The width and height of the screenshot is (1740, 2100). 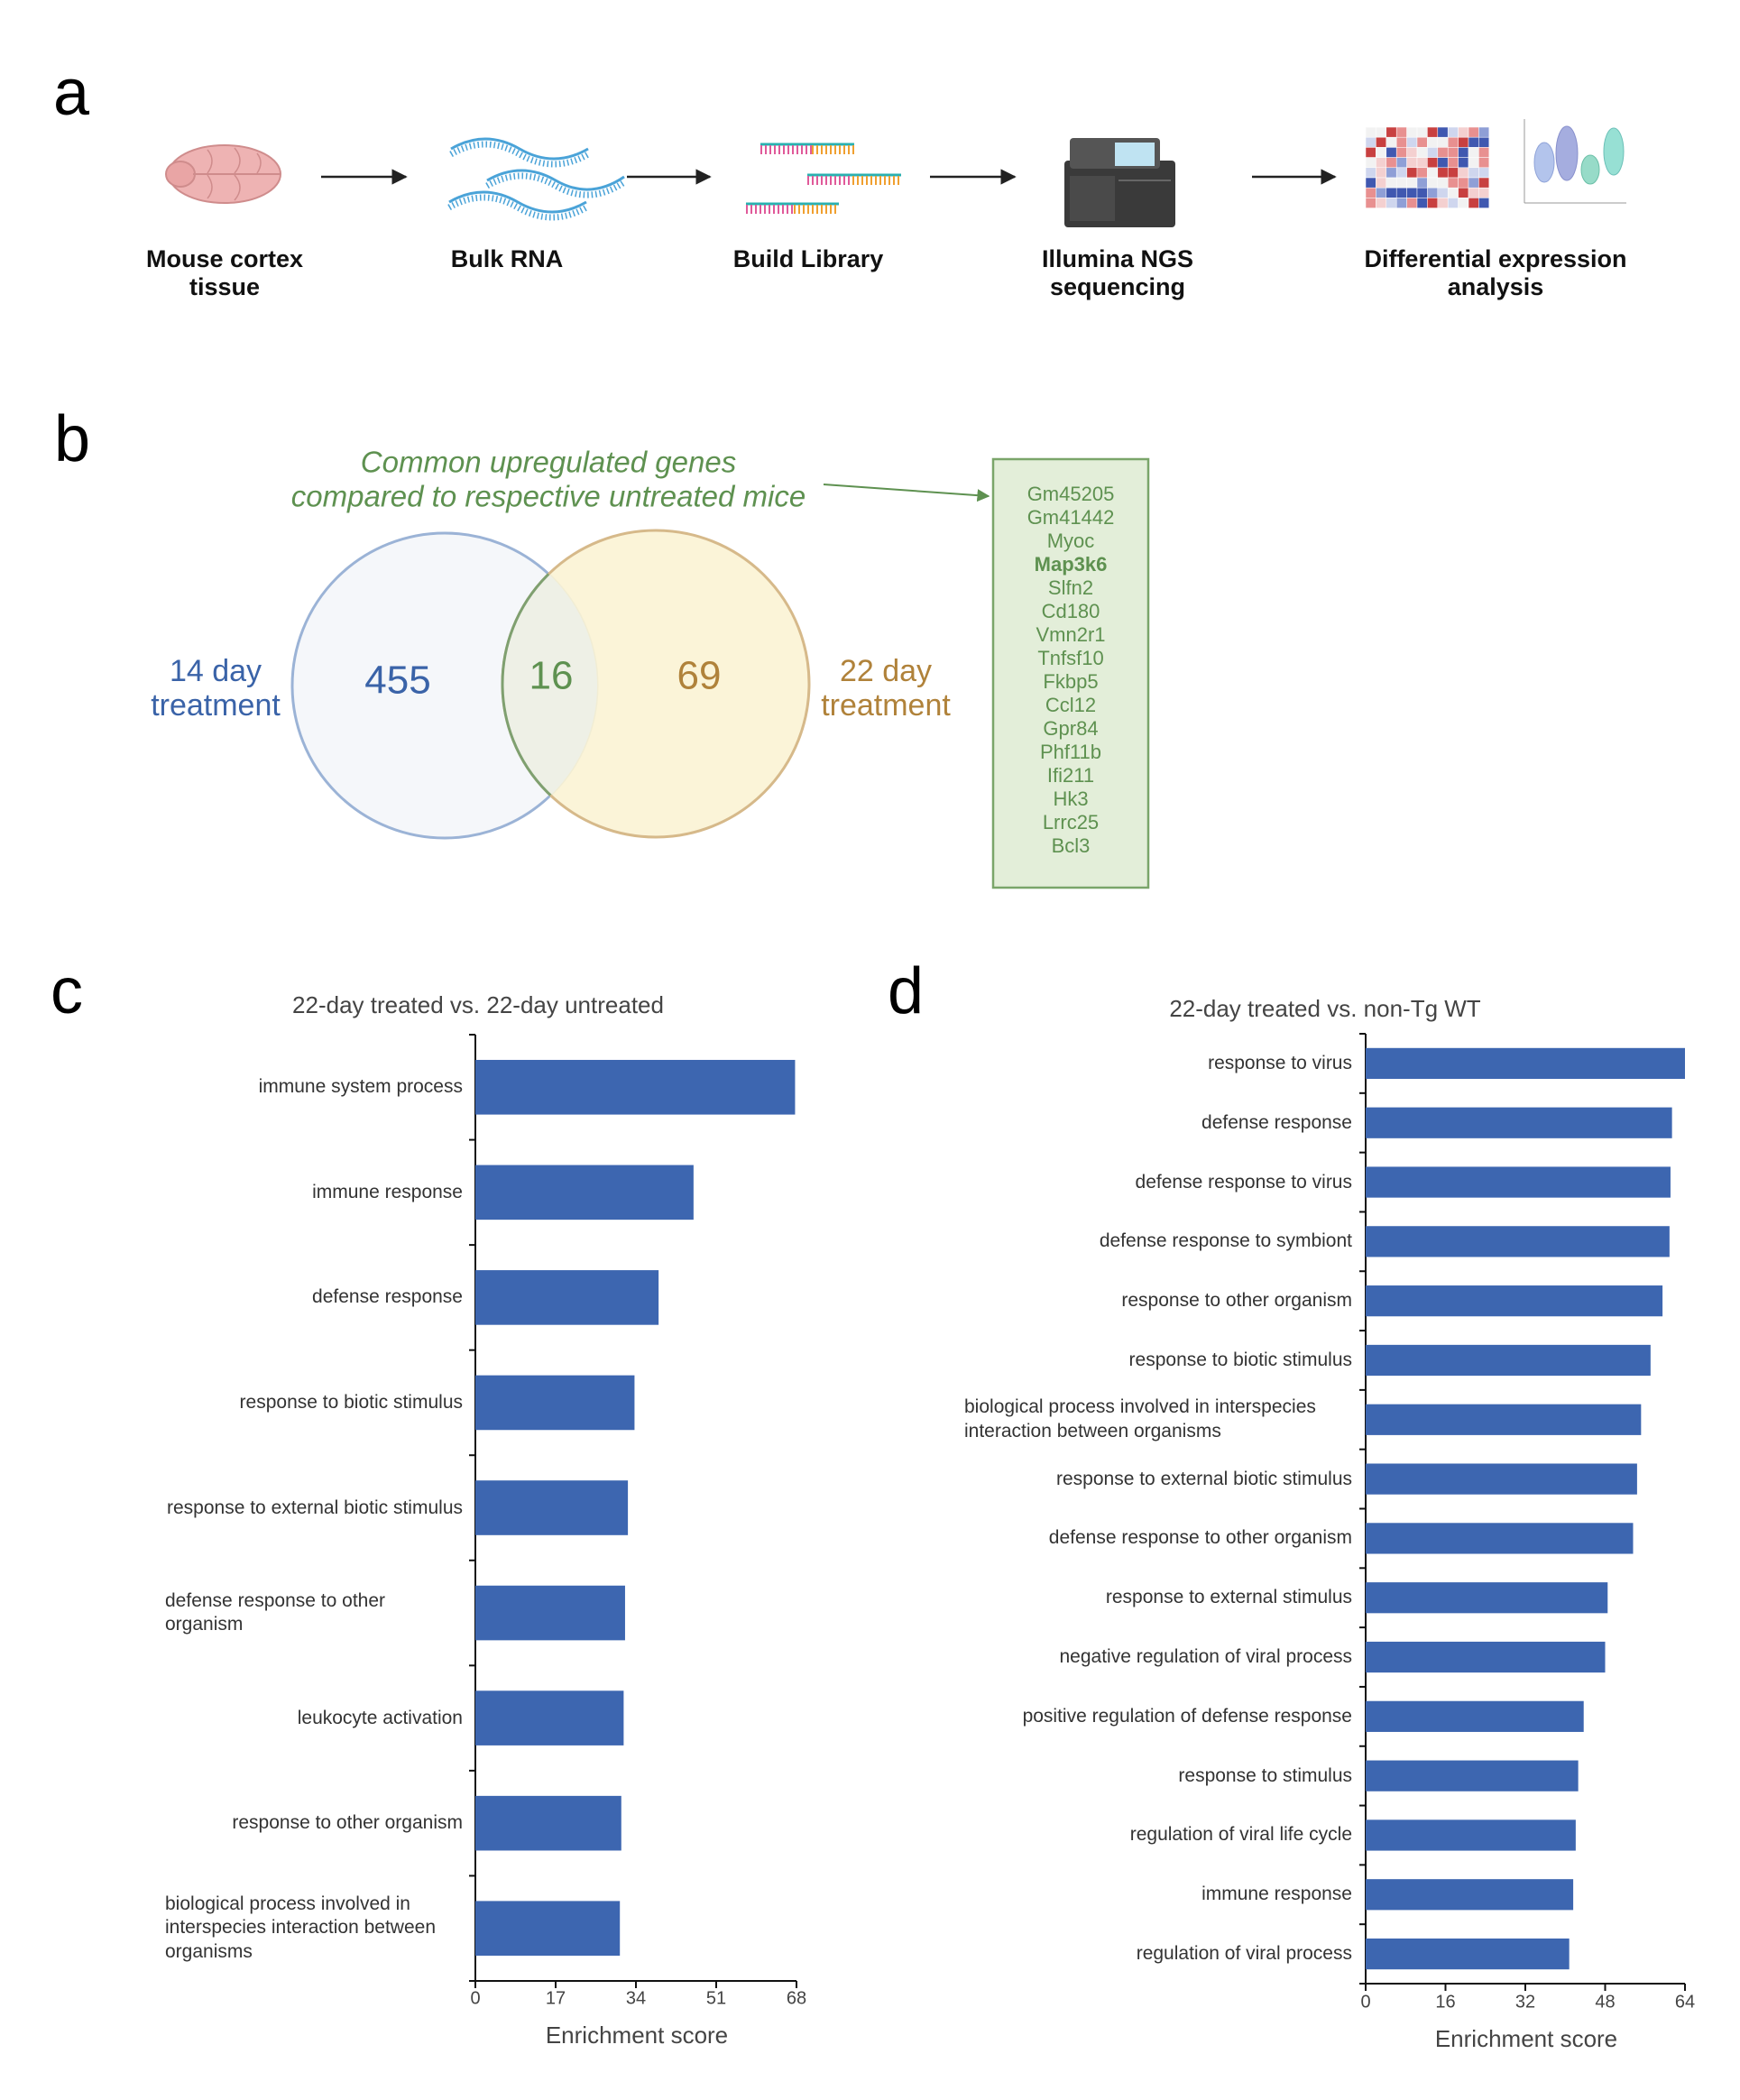 I want to click on step-label: analysis, so click(x=1496, y=286).